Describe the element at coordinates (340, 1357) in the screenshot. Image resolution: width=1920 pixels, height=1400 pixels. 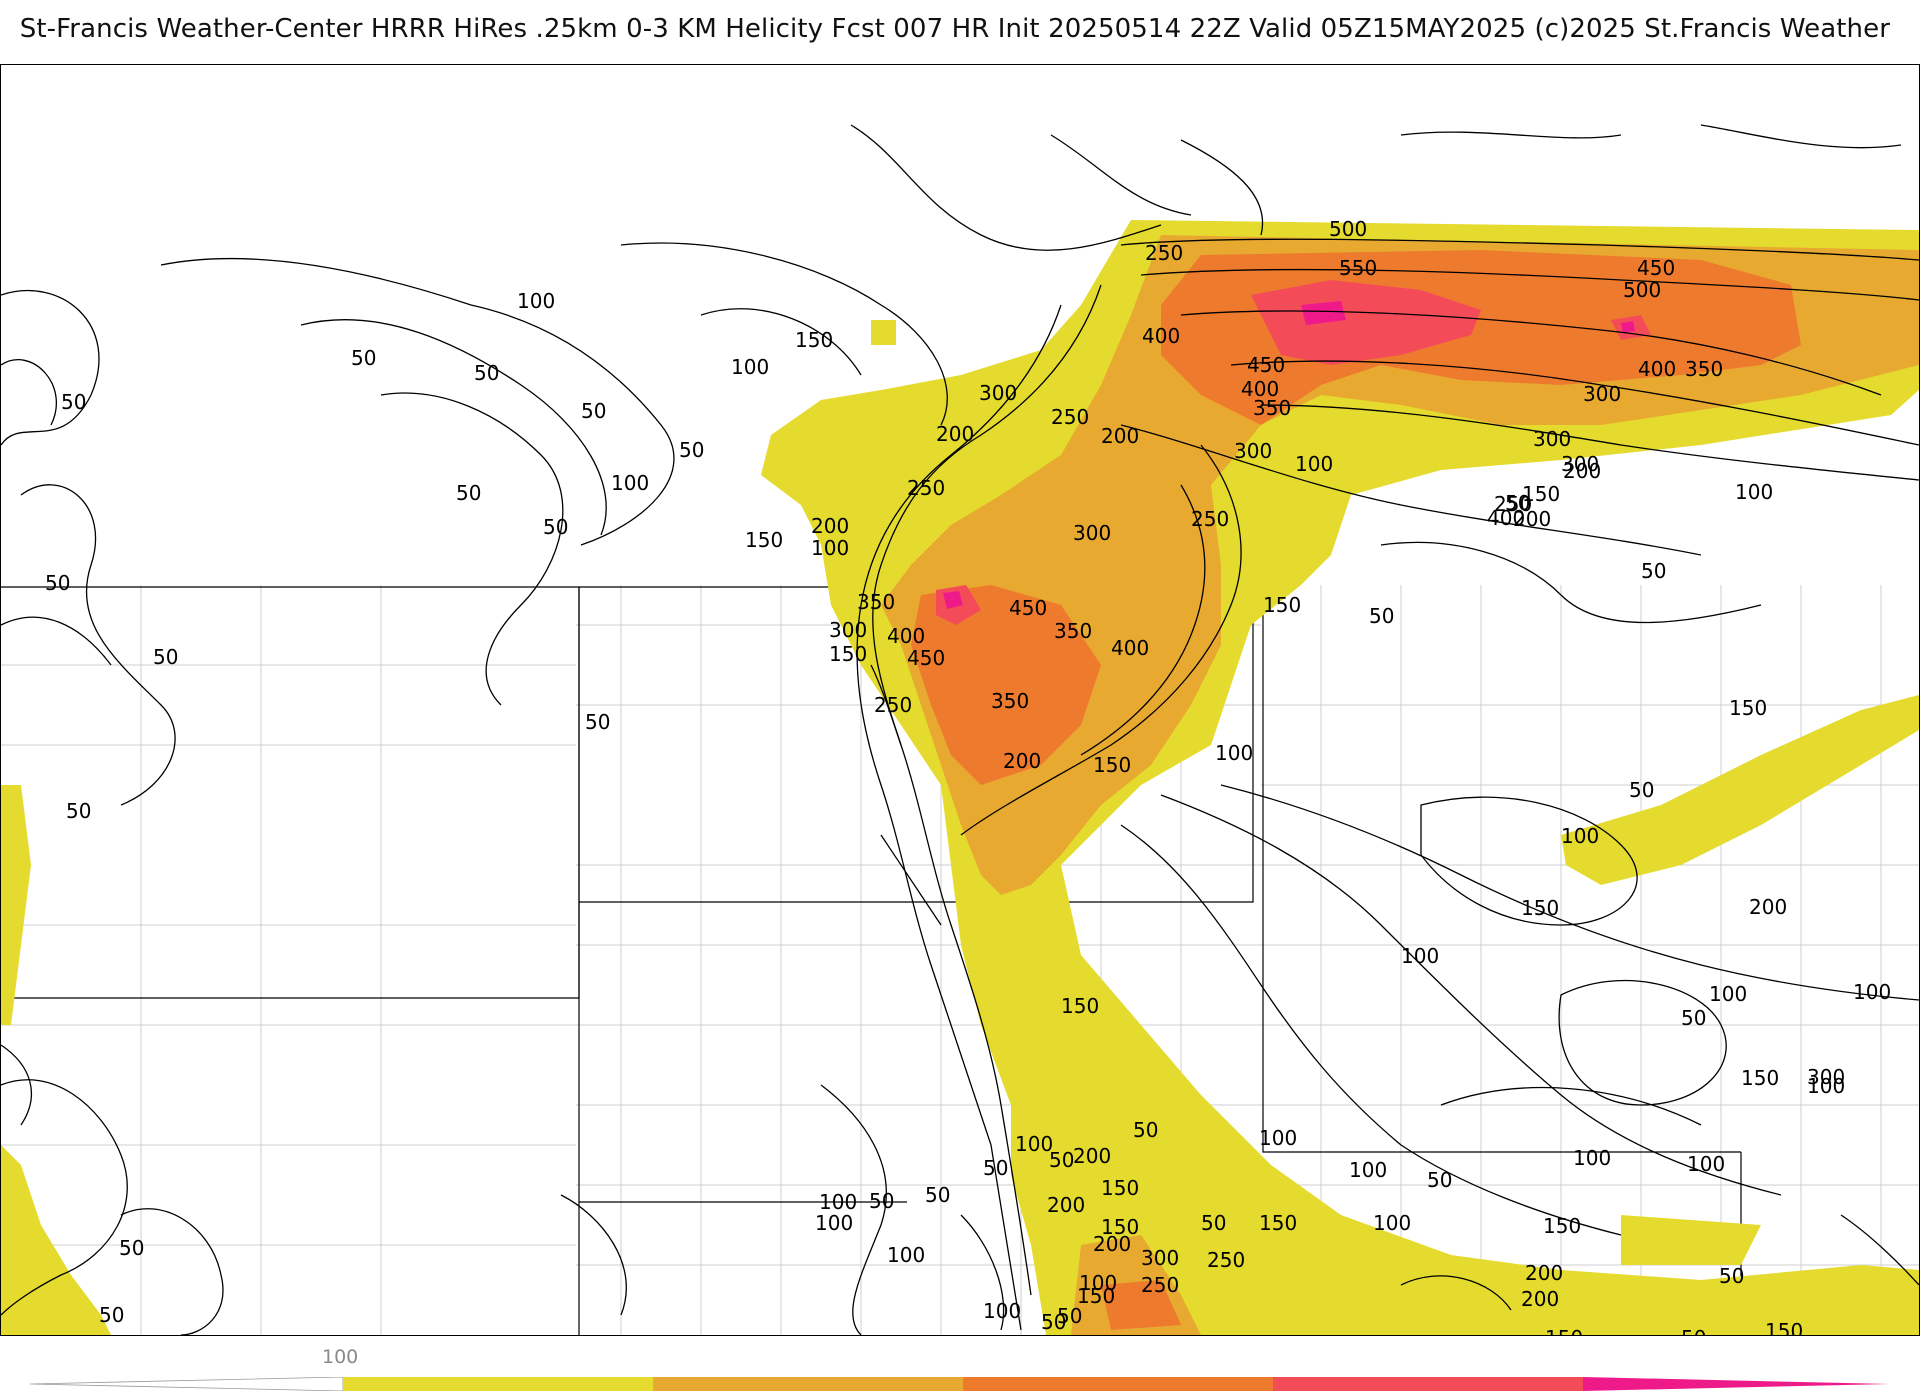
I see `colorbar-tick-label: 100` at that location.